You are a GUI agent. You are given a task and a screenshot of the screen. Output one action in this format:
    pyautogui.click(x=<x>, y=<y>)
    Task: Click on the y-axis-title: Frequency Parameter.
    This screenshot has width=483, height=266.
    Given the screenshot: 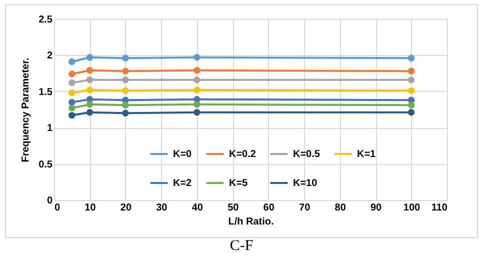 What is the action you would take?
    pyautogui.click(x=26, y=110)
    